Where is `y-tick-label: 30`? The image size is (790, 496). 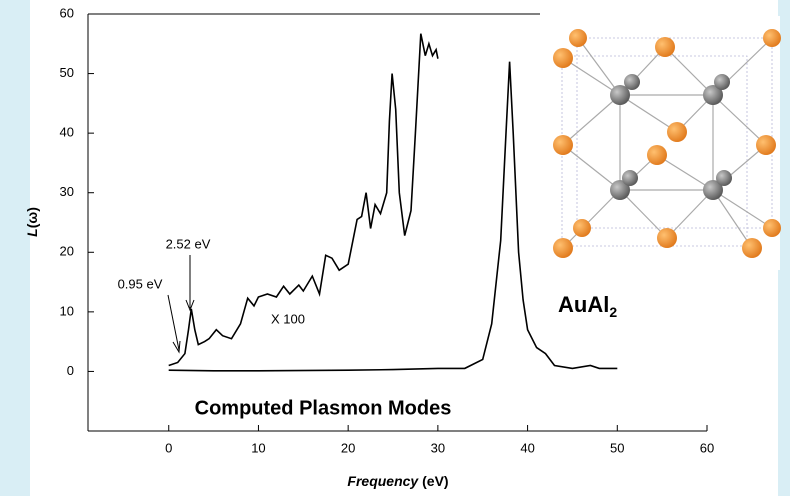 y-tick-label: 30 is located at coordinates (67, 191).